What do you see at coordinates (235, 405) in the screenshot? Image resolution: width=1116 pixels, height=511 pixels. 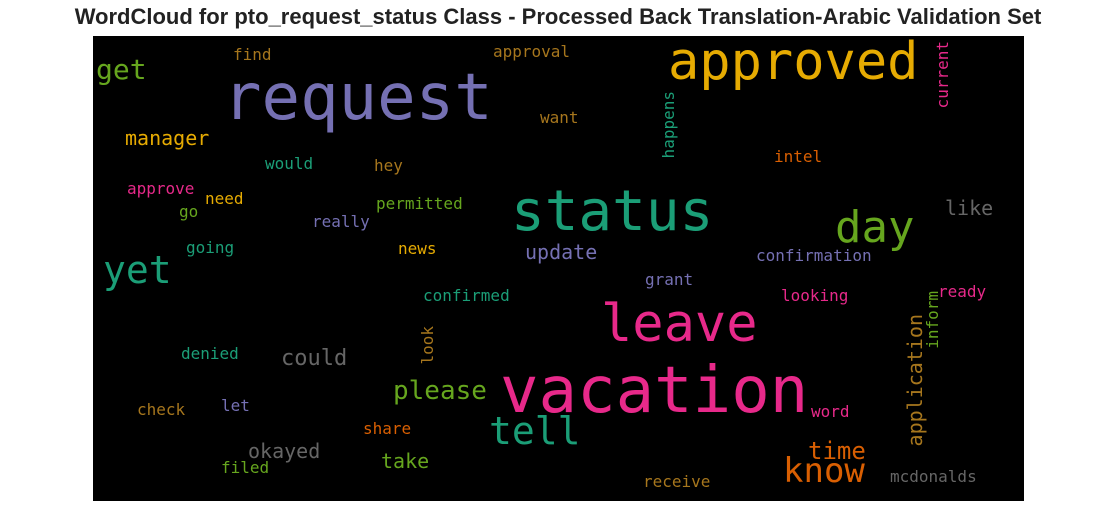 I see `word-let: let` at bounding box center [235, 405].